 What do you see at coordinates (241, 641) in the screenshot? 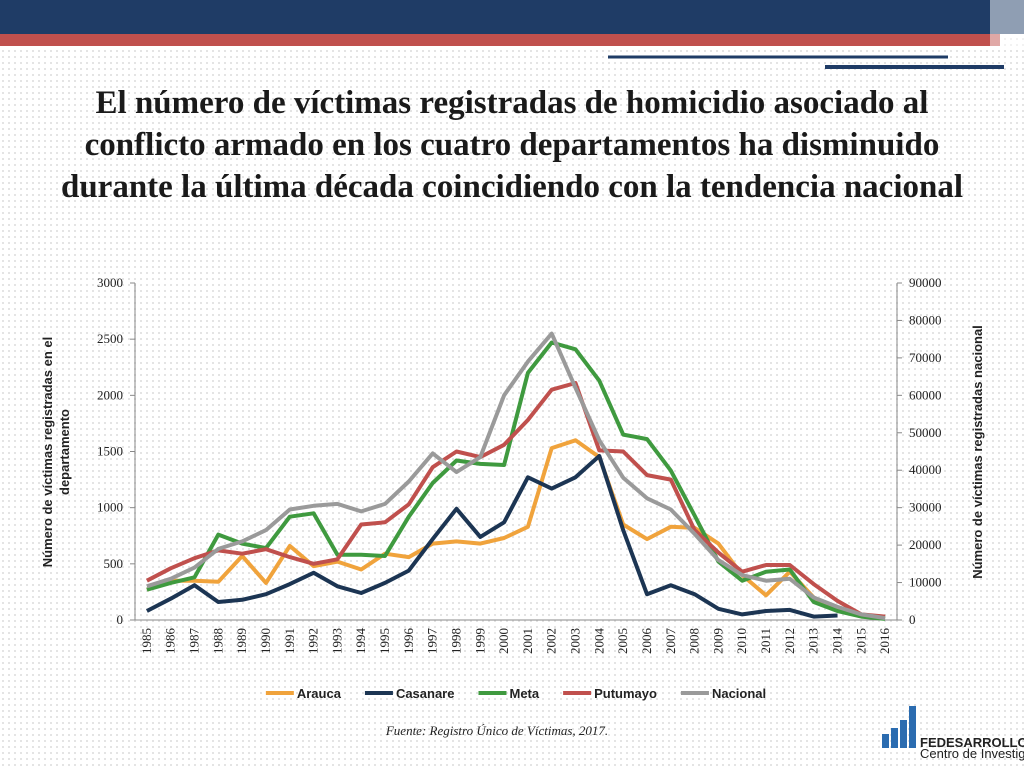
I see `x-tick-label: 1989` at bounding box center [241, 641].